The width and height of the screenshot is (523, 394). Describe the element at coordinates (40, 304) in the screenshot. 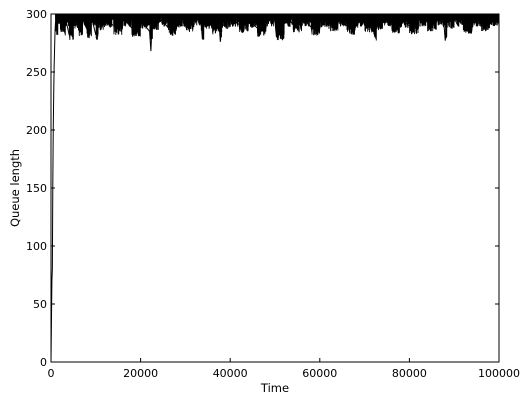

I see `y-tick-label: 50` at that location.